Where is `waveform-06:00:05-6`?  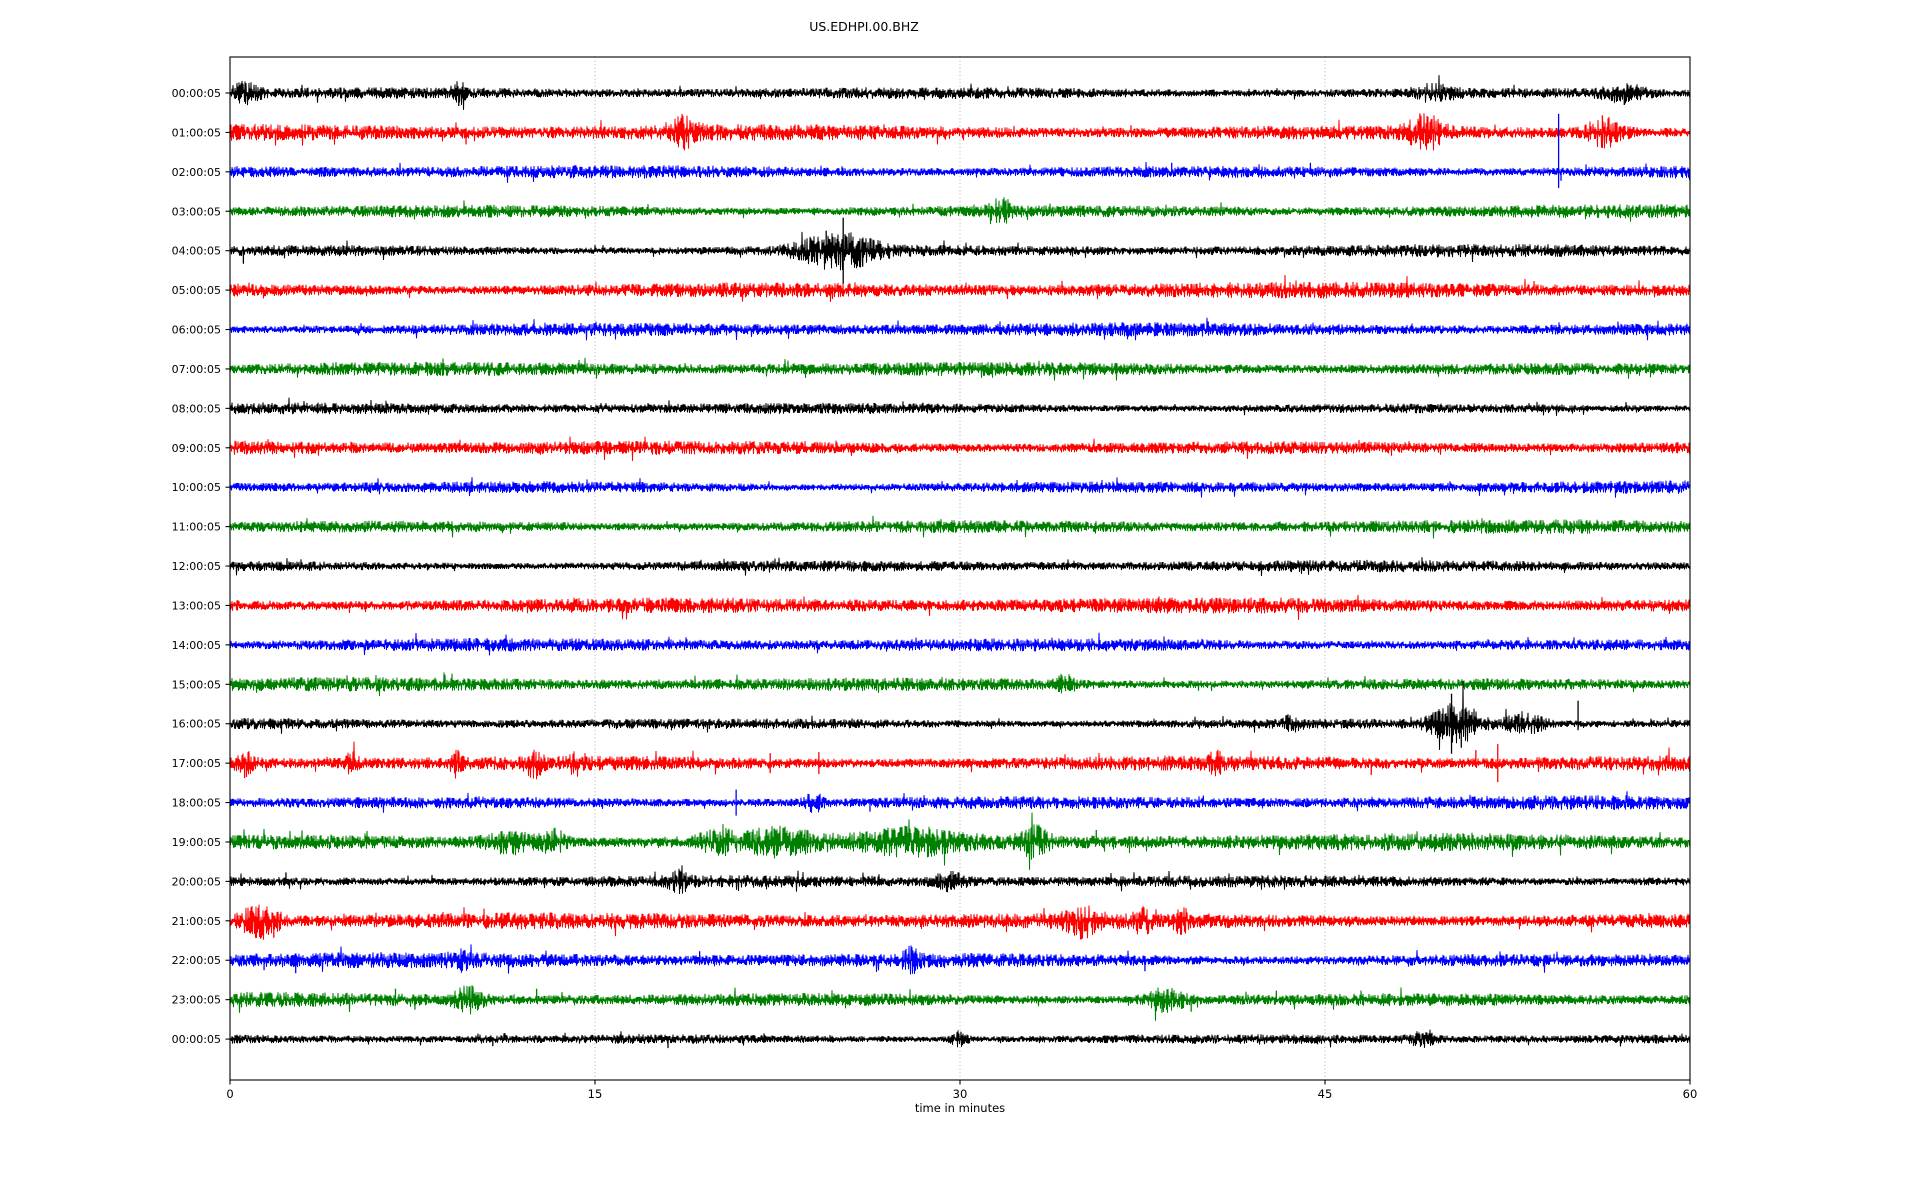
waveform-06:00:05-6 is located at coordinates (960, 329).